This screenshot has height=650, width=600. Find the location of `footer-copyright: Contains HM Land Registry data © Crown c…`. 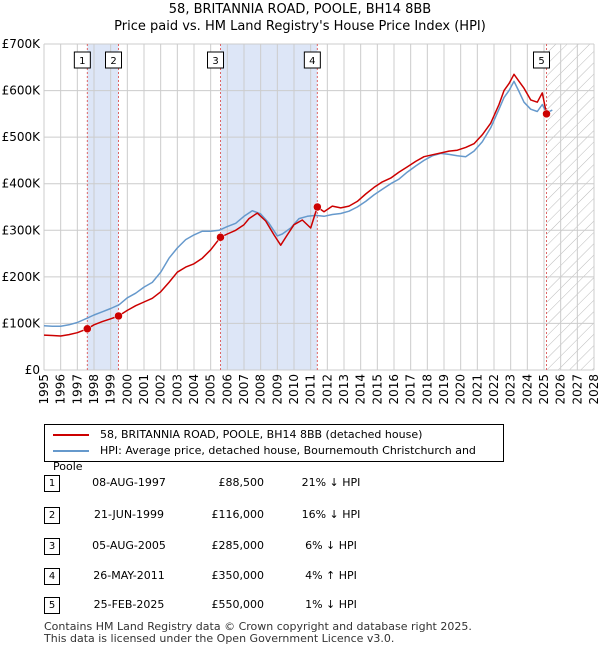

footer-copyright: Contains HM Land Registry data © Crown c… is located at coordinates (258, 626).